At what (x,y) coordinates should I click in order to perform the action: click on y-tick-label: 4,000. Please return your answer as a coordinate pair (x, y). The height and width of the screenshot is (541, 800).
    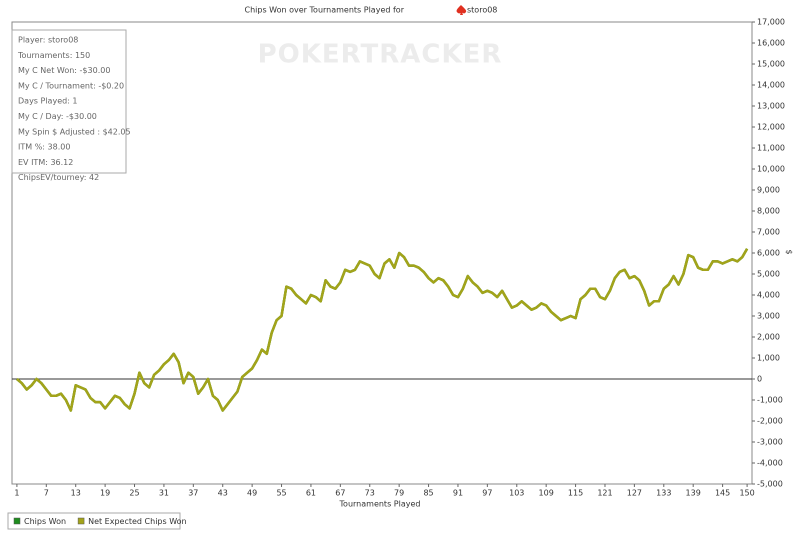
    Looking at the image, I should click on (768, 295).